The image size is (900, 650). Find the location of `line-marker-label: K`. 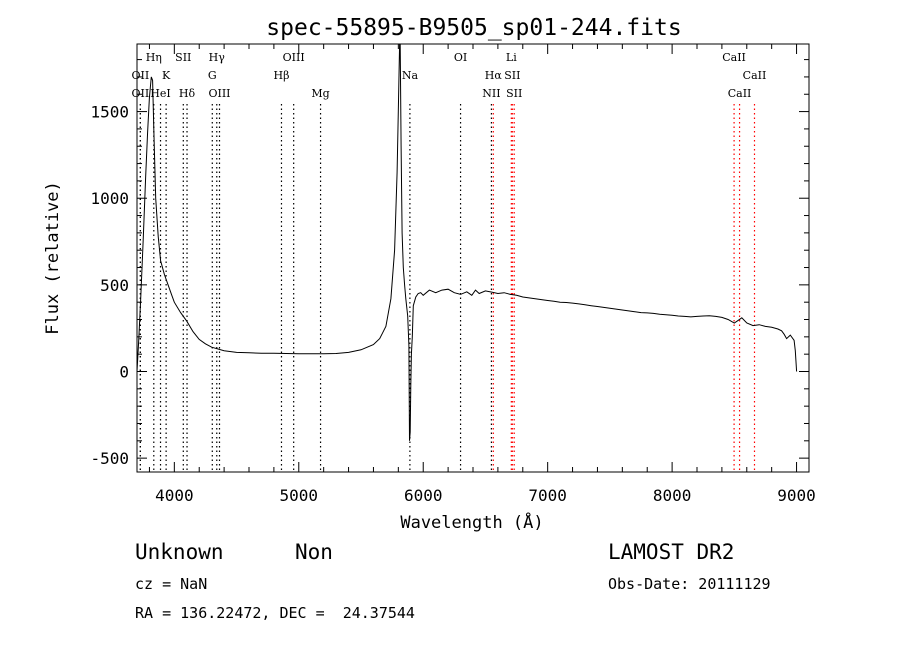

line-marker-label: K is located at coordinates (166, 75).